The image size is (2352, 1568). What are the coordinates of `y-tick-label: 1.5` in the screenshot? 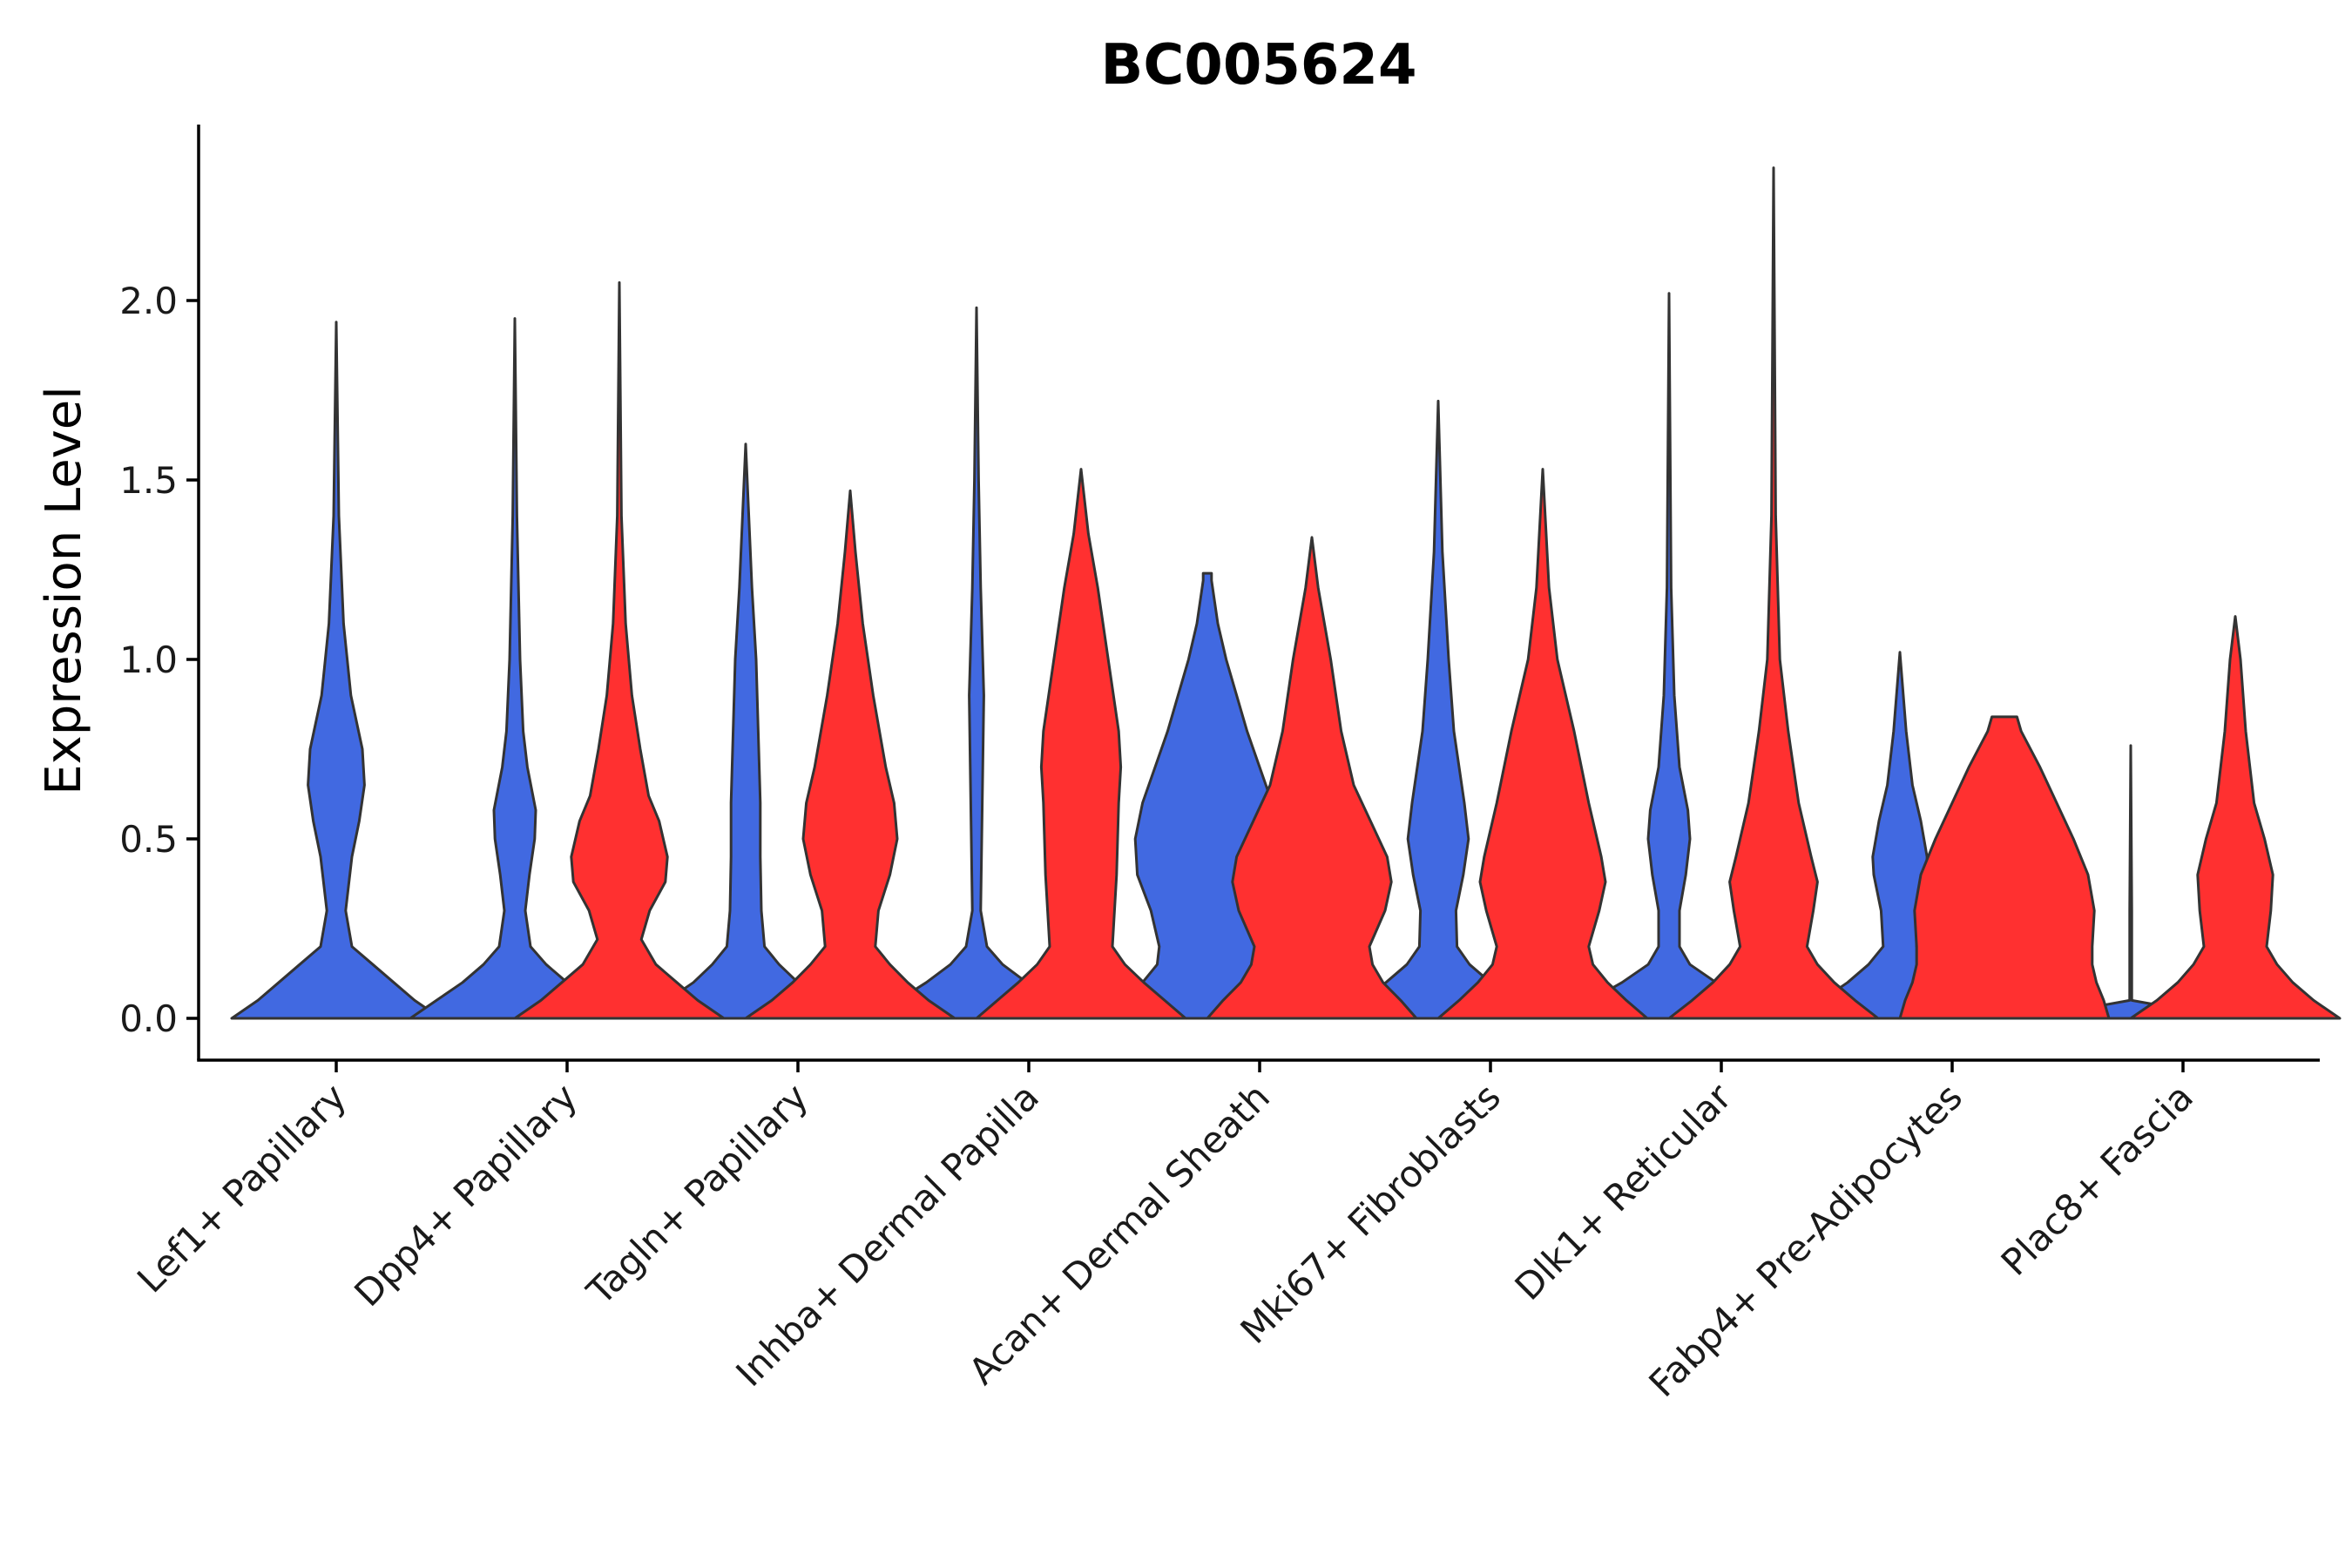 It's located at (148, 480).